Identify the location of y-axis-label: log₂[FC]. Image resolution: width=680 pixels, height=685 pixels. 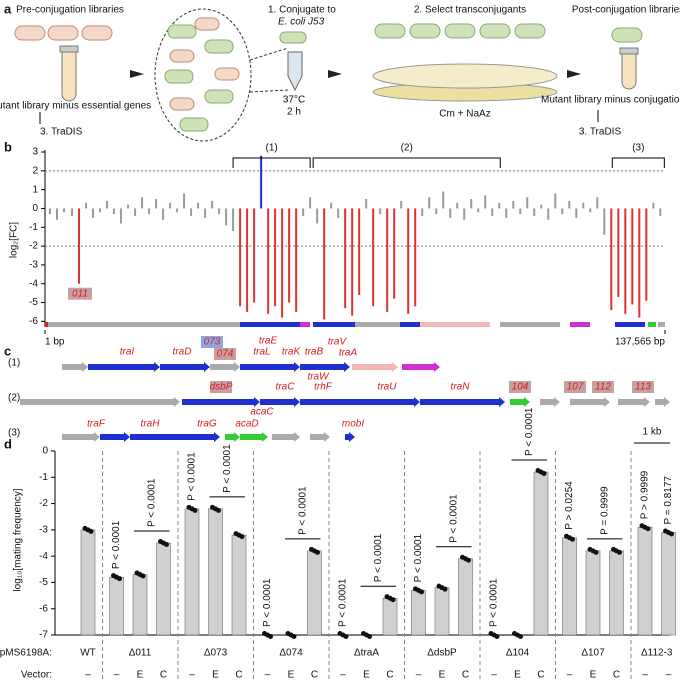
(14, 240).